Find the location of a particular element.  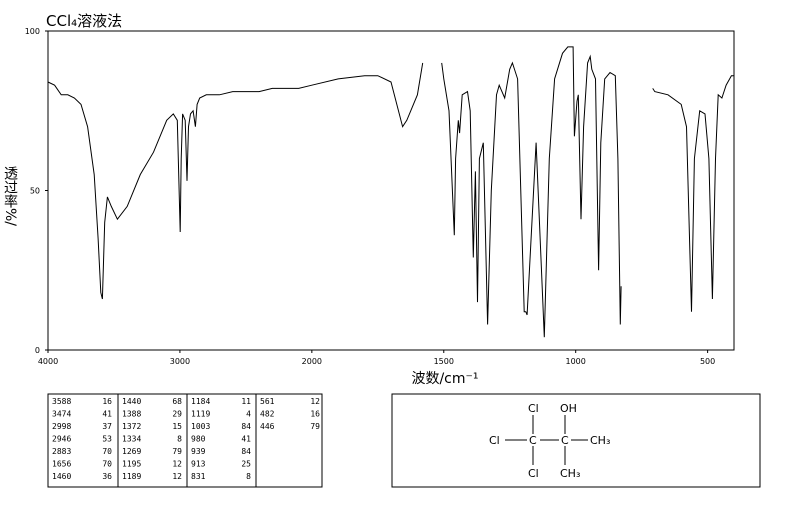

chart-title: CCl₄溶液法 is located at coordinates (84, 21).